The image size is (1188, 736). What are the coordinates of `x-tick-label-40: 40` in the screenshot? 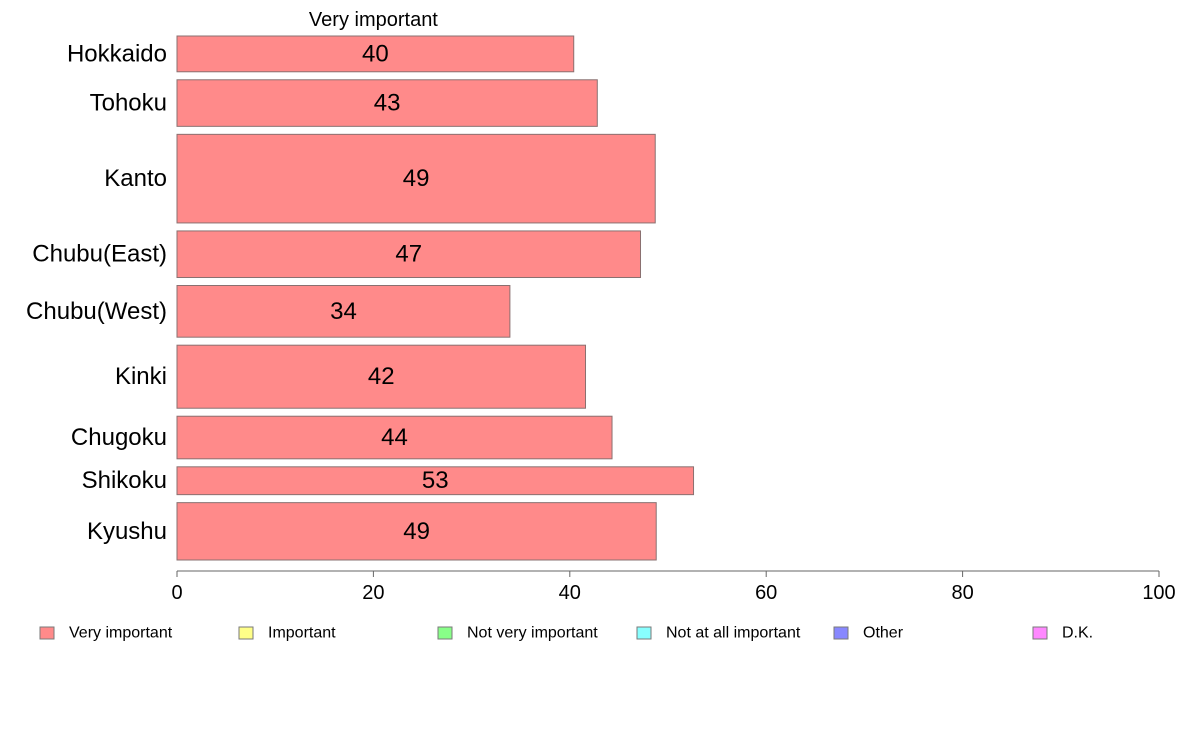 It's located at (570, 593).